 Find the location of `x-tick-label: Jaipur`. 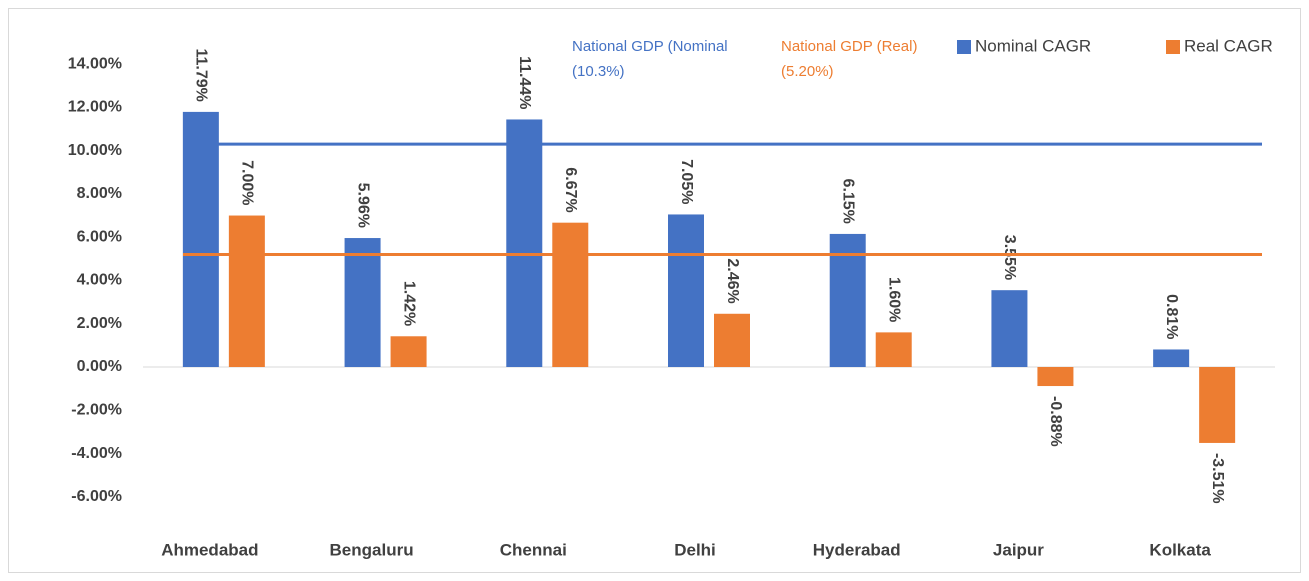

x-tick-label: Jaipur is located at coordinates (1018, 549).